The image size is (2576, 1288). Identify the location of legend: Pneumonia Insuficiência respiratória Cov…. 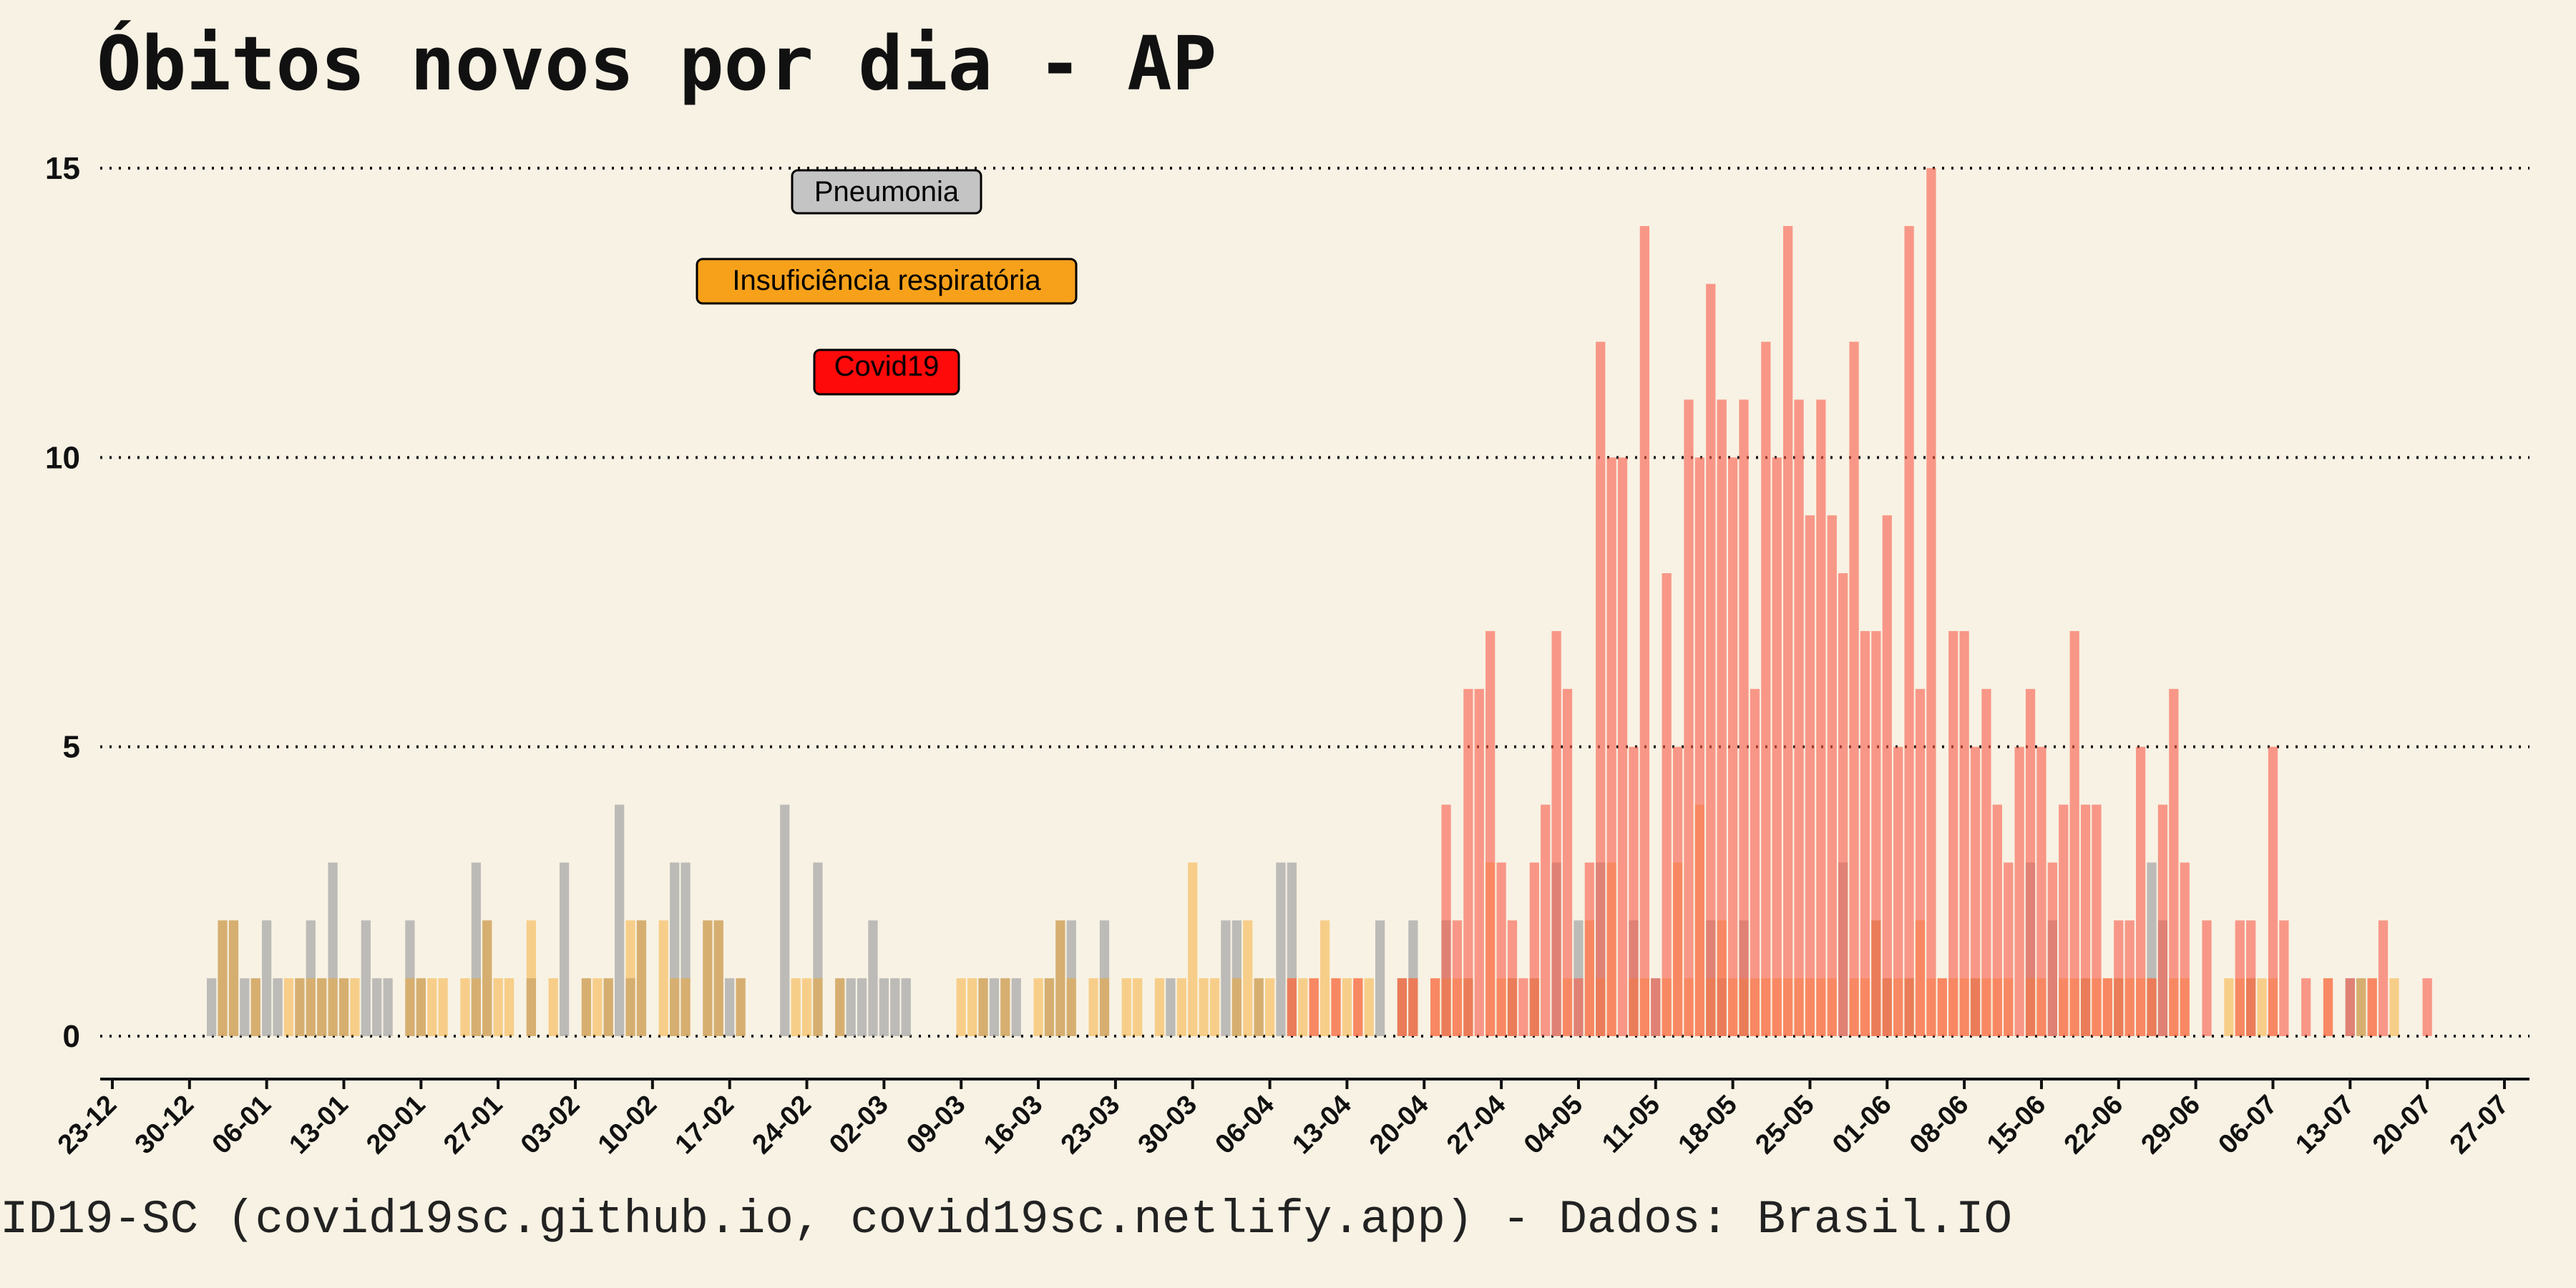
(887, 282).